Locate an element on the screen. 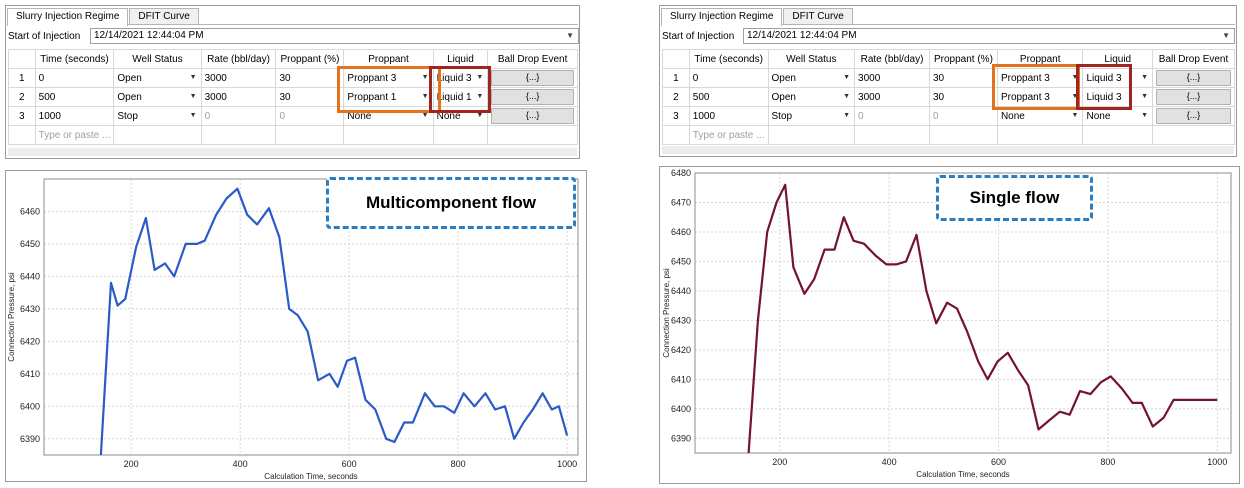 This screenshot has width=1244, height=488. ball-drop-header: Ball Drop Event is located at coordinates (1193, 59).